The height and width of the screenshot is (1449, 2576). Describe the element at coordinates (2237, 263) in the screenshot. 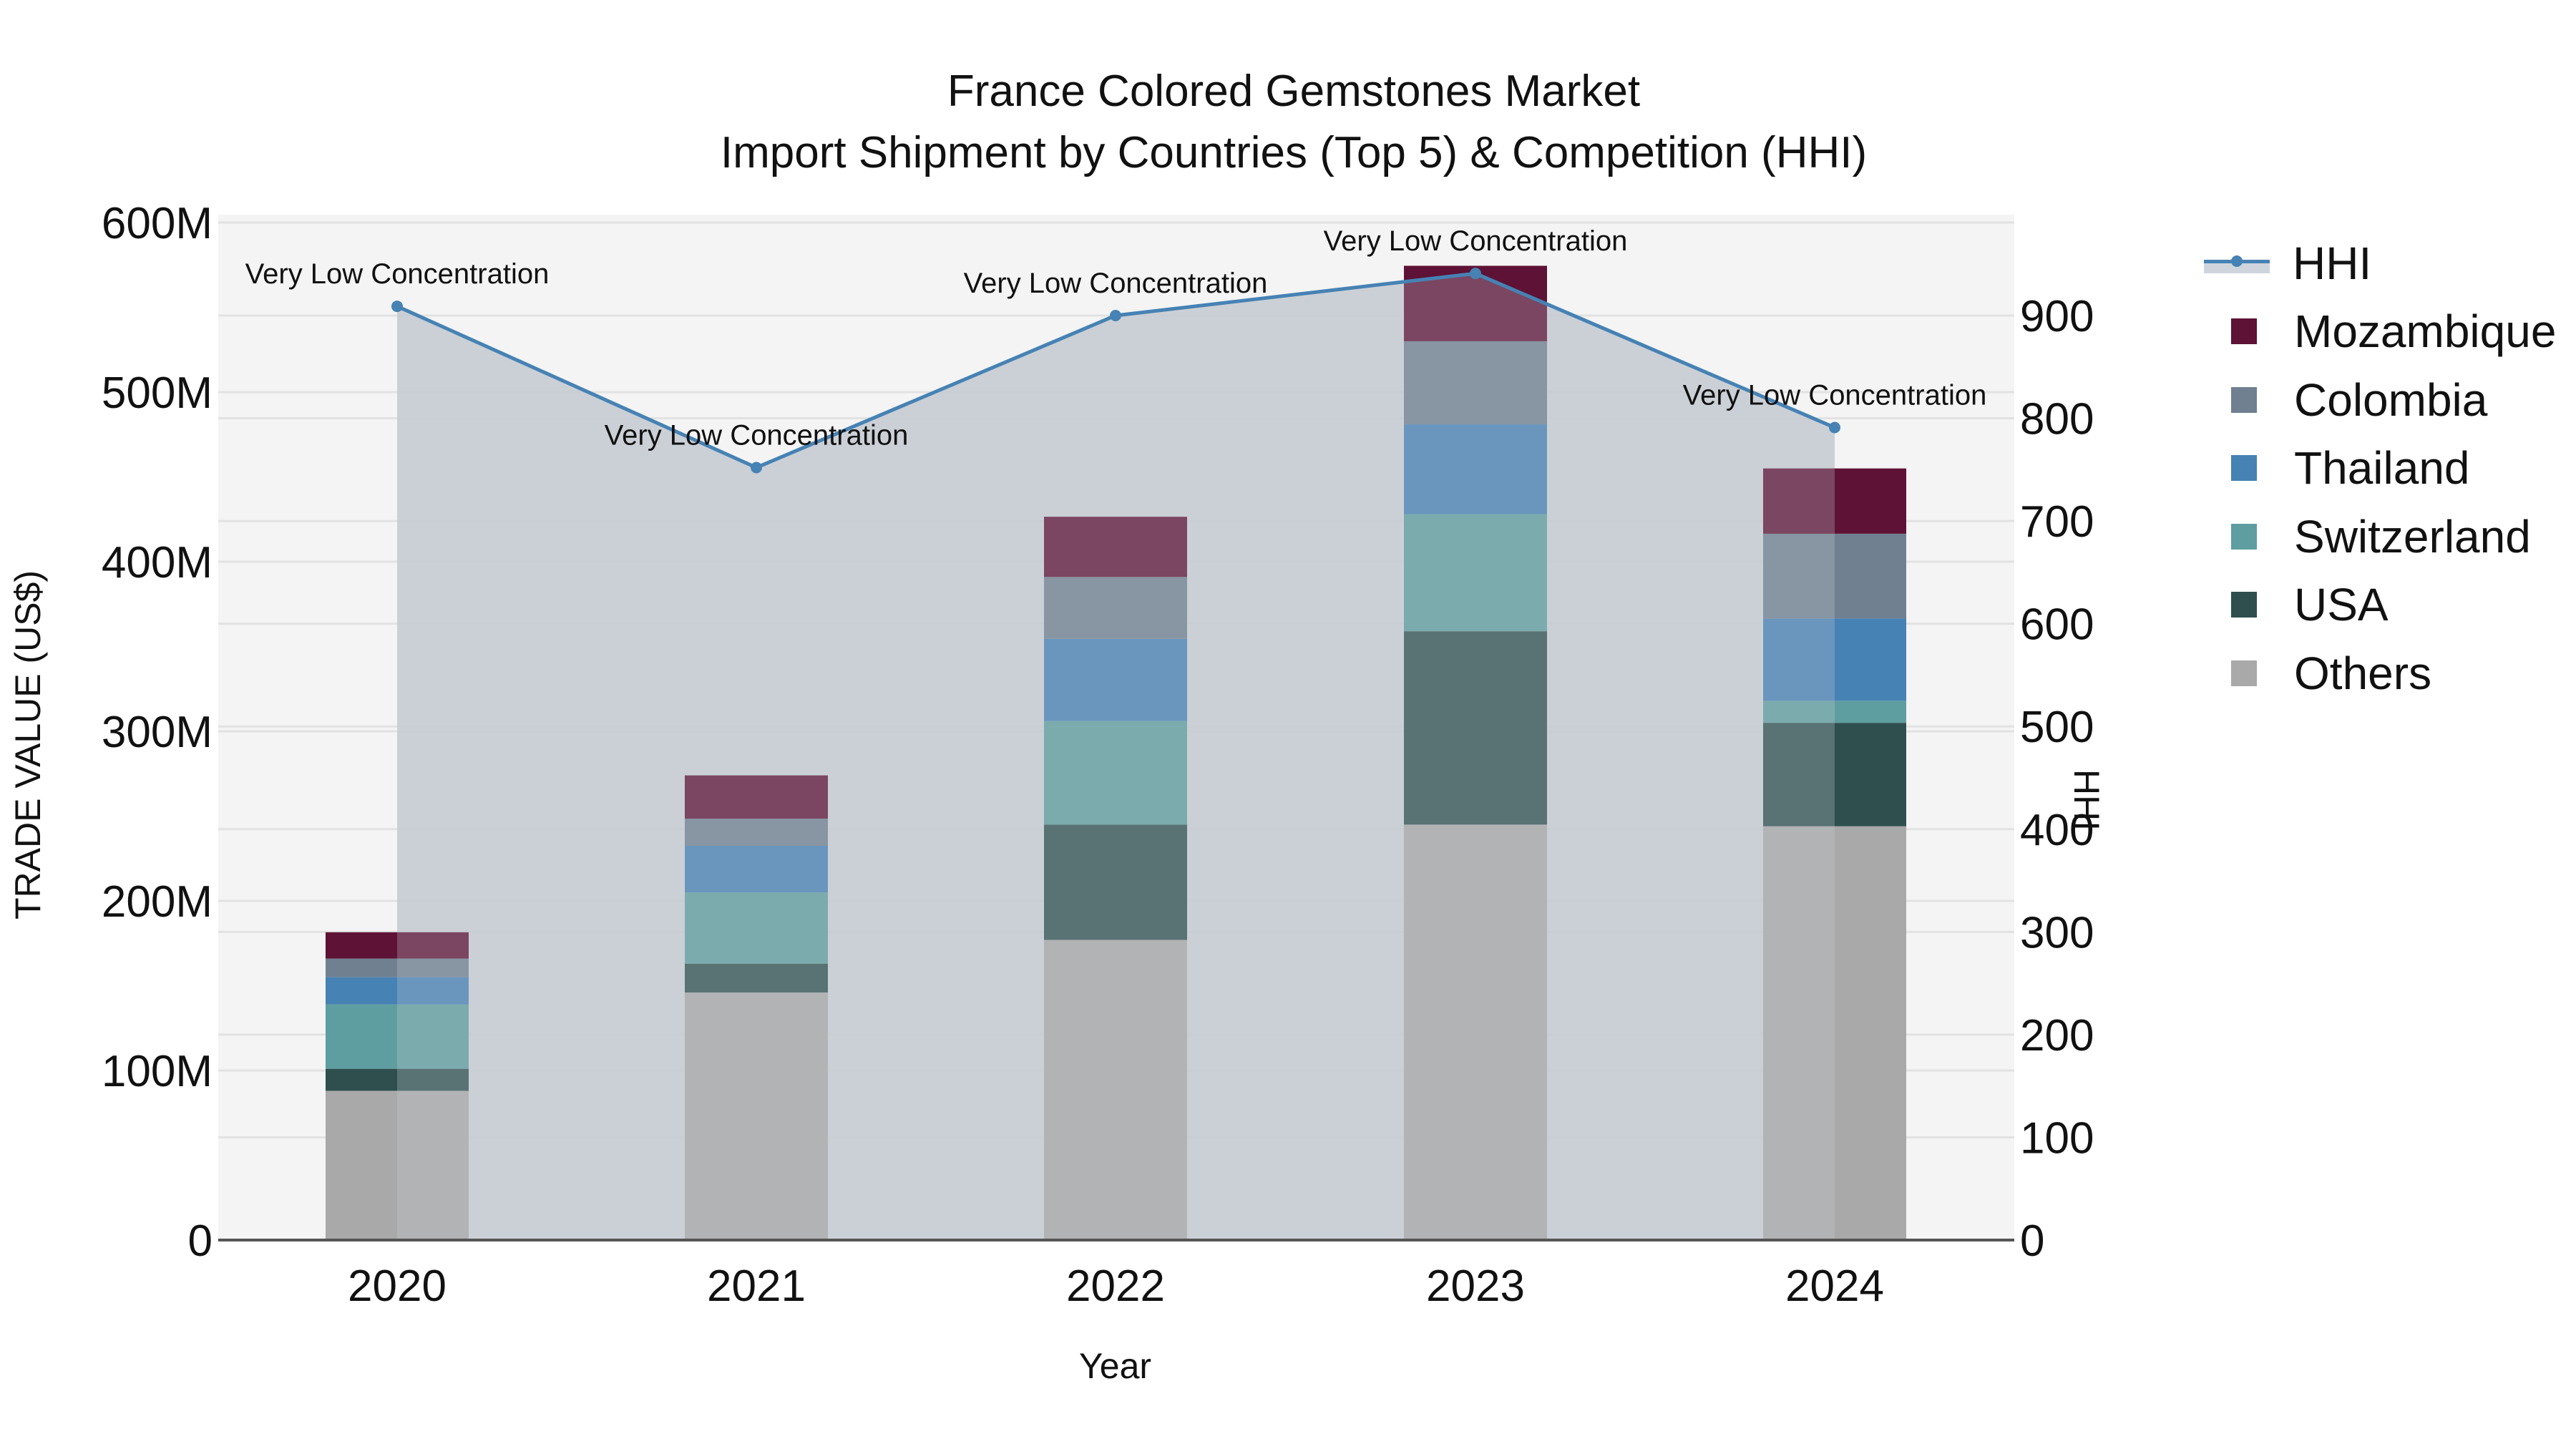

I see `line-marker-icon` at that location.